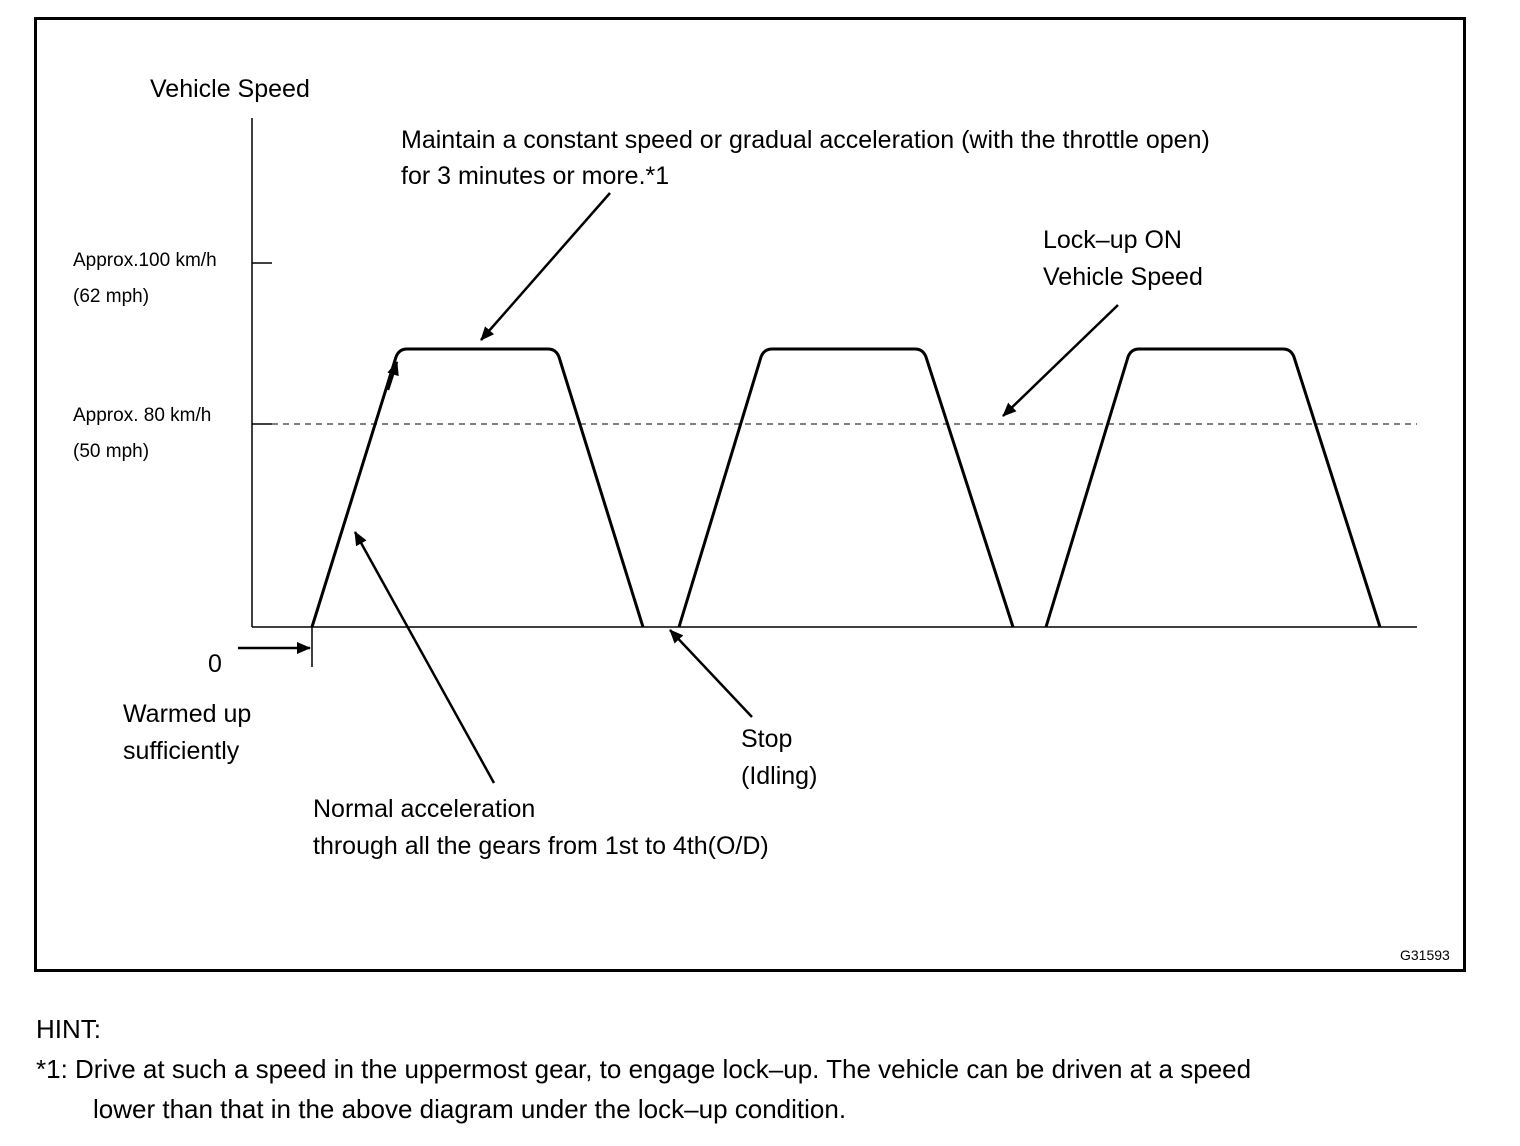 This screenshot has height=1146, width=1520. Describe the element at coordinates (142, 415) in the screenshot. I see `tick-80-label: Approx. 80 km/h` at that location.